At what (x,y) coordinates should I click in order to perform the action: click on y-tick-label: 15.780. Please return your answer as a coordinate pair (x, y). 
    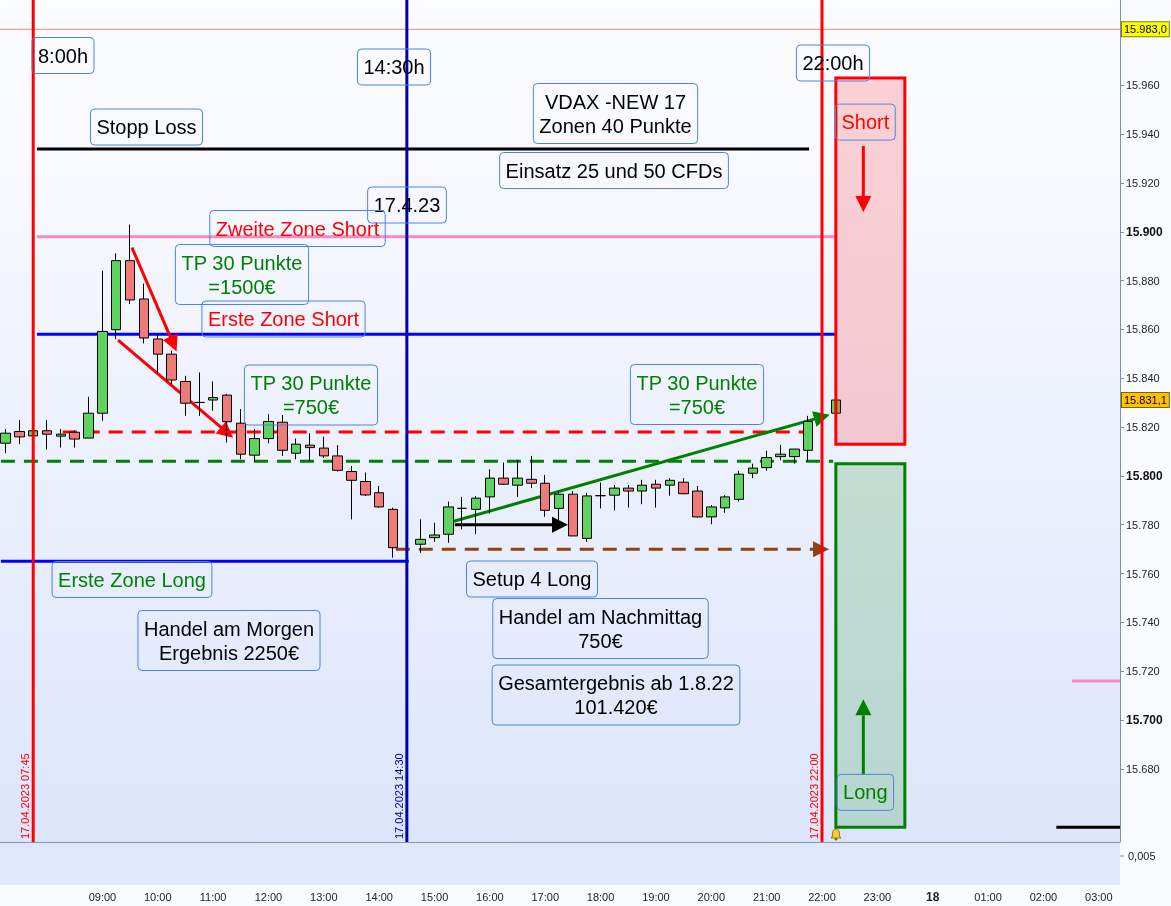
    Looking at the image, I should click on (1143, 524).